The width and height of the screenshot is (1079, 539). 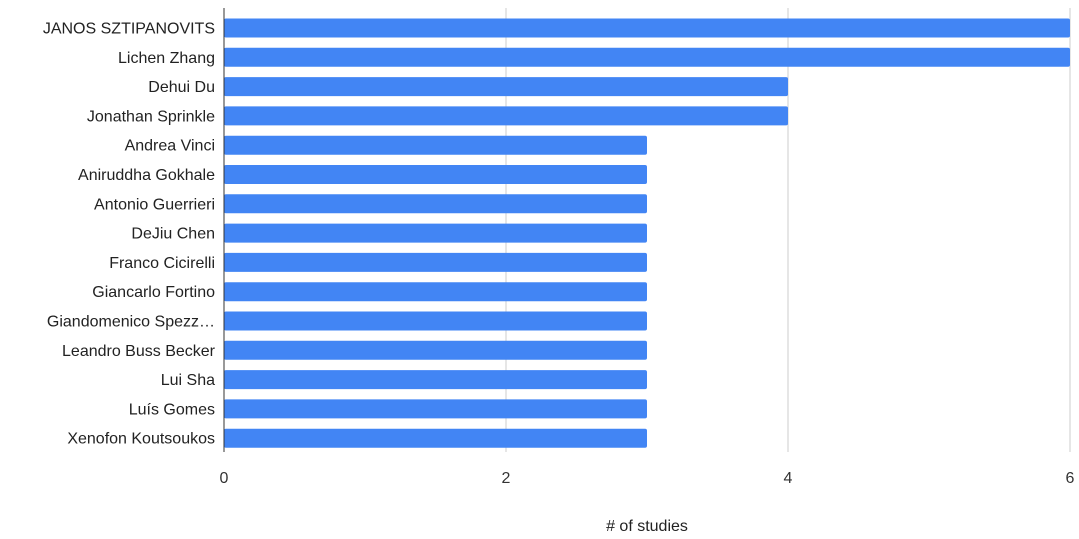 I want to click on category-label: Aniruddha Gokhale, so click(x=146, y=175).